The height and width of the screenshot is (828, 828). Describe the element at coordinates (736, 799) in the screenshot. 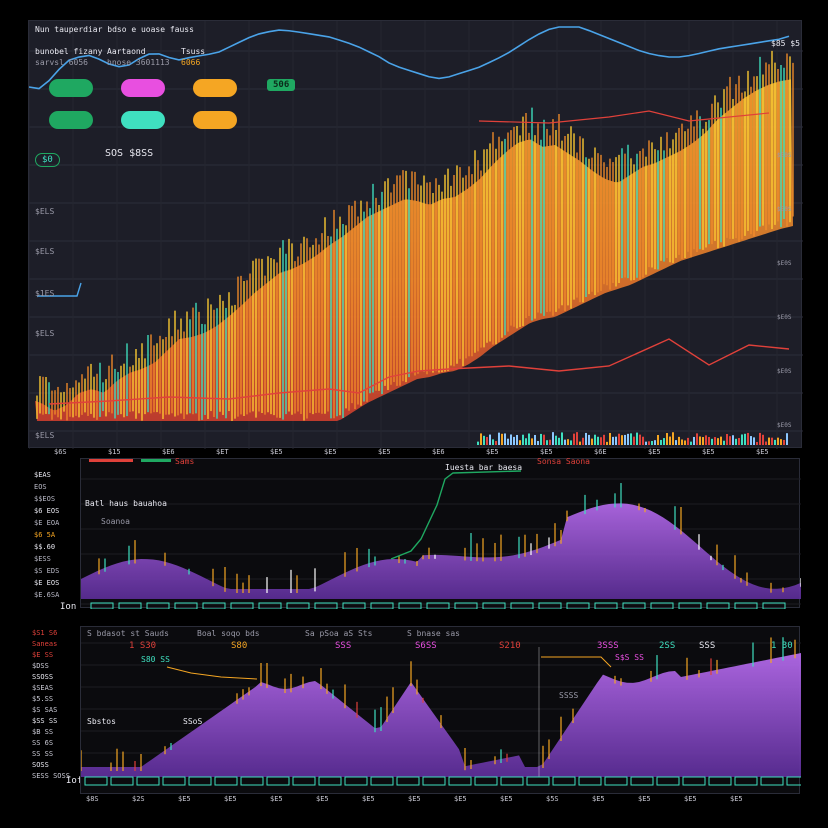

I see `low-x-tick-14: $E5` at that location.